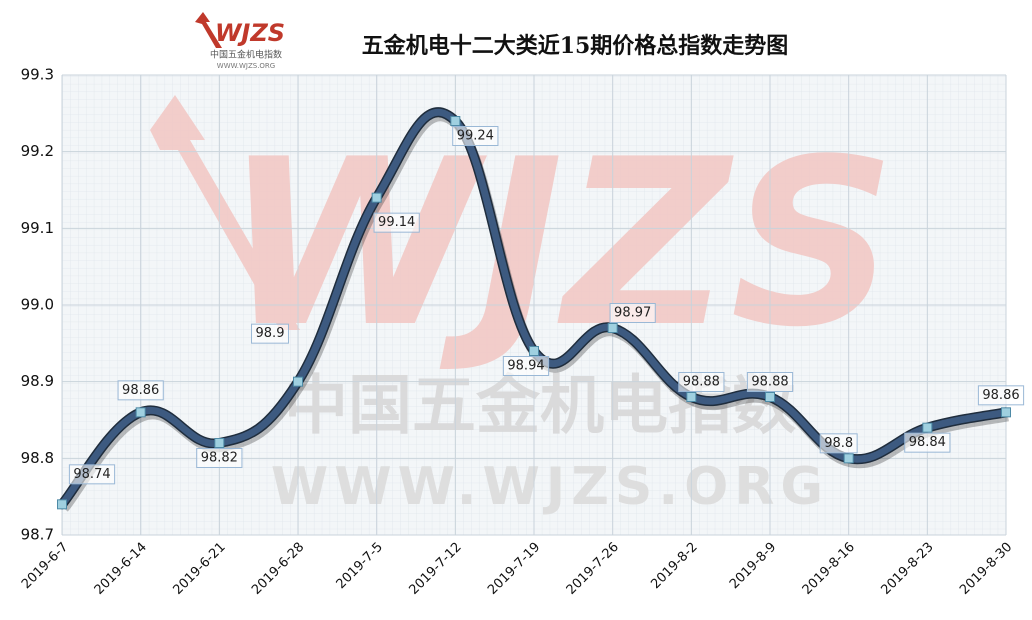  I want to click on watermark-arrow, so click(225, 212).